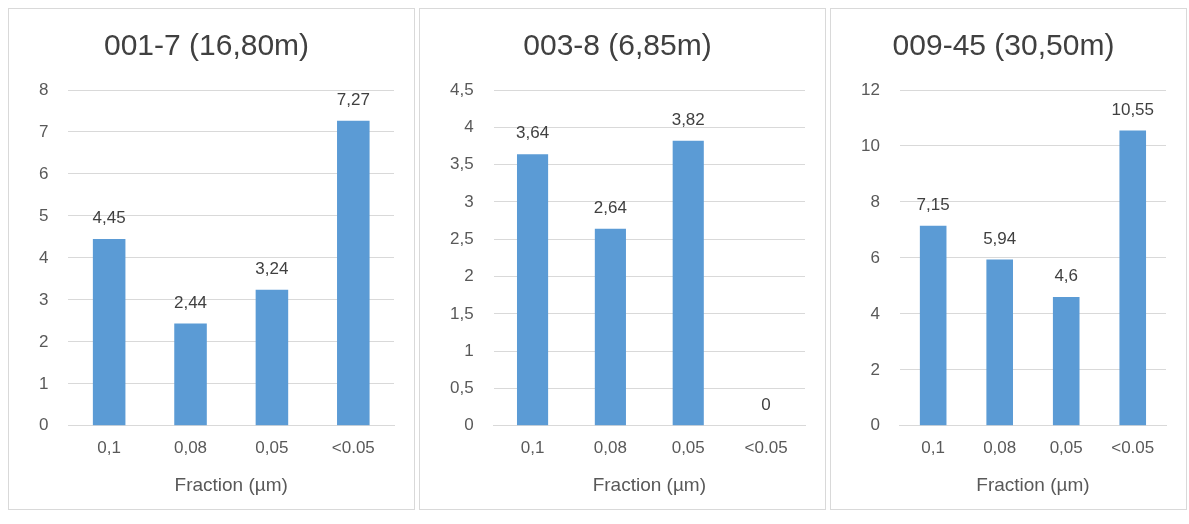  Describe the element at coordinates (353, 99) in the screenshot. I see `data-label: 7,27` at that location.